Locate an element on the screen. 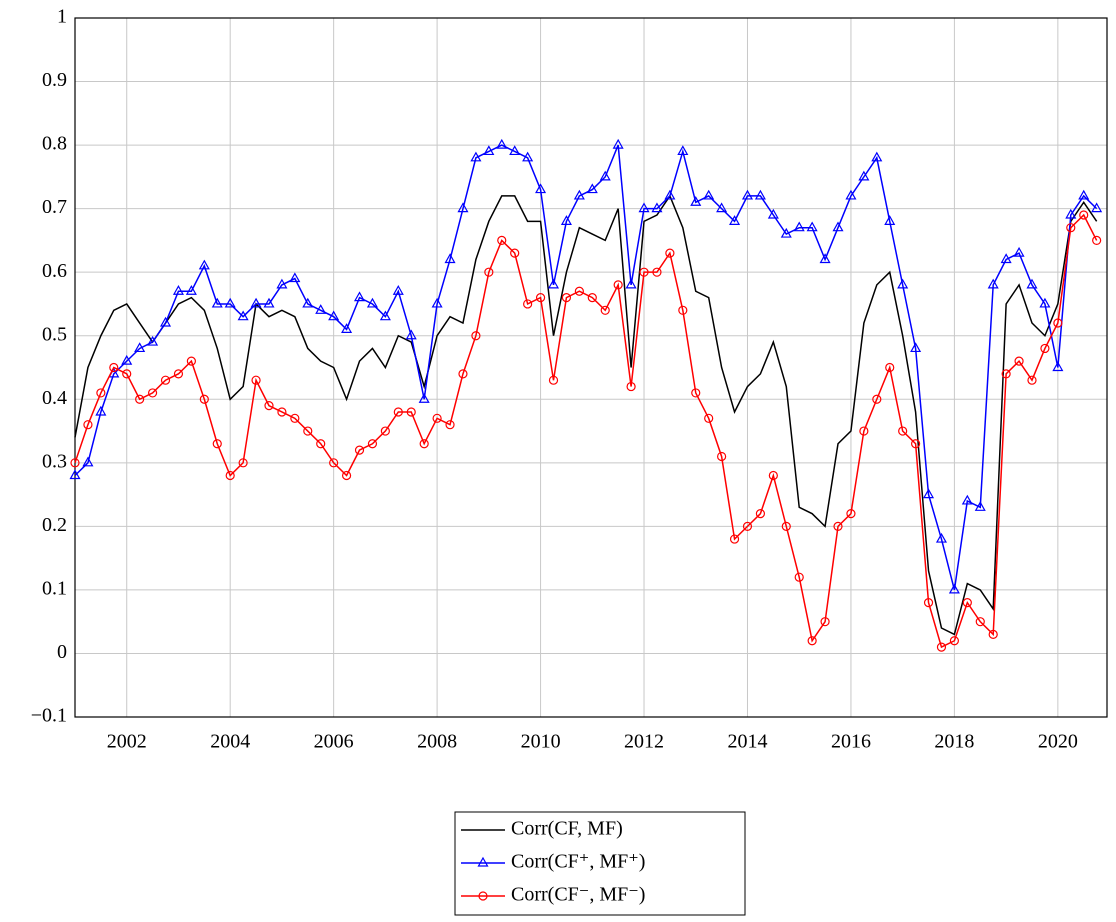  y-tick-label: 0 is located at coordinates (62, 652).